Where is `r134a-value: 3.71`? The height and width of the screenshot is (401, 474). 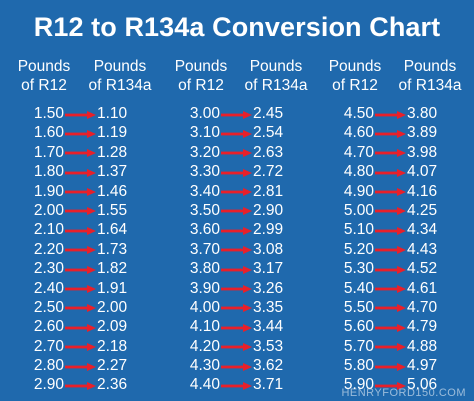
r134a-value: 3.71 is located at coordinates (268, 385).